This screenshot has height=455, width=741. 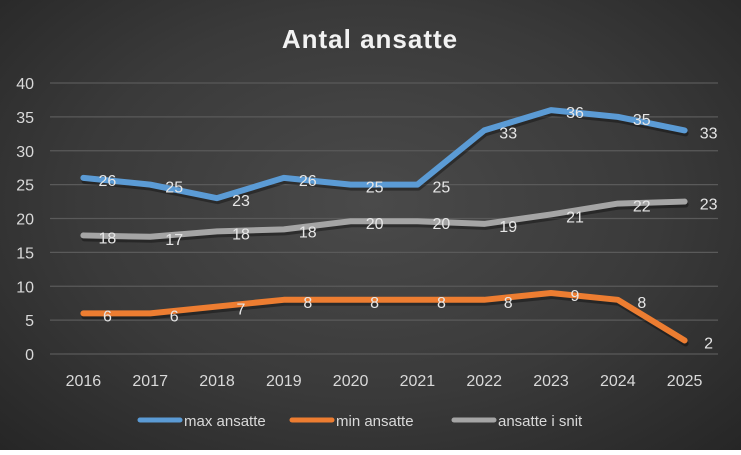 What do you see at coordinates (174, 240) in the screenshot?
I see `data-label-ansatte-i-snit: 17` at bounding box center [174, 240].